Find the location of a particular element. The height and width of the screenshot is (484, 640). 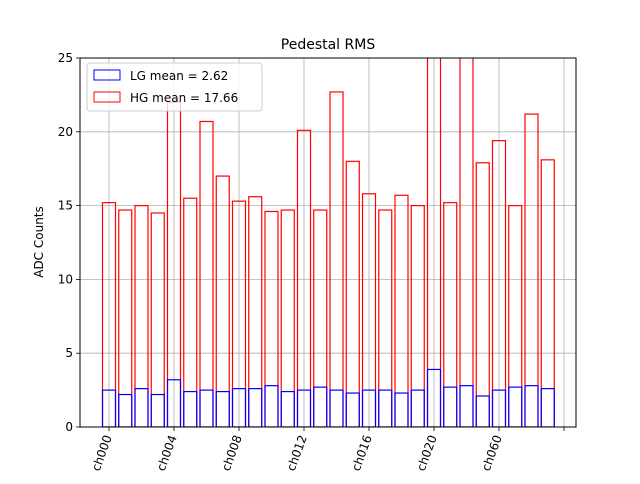

y-tick-label: 15 is located at coordinates (65, 206).